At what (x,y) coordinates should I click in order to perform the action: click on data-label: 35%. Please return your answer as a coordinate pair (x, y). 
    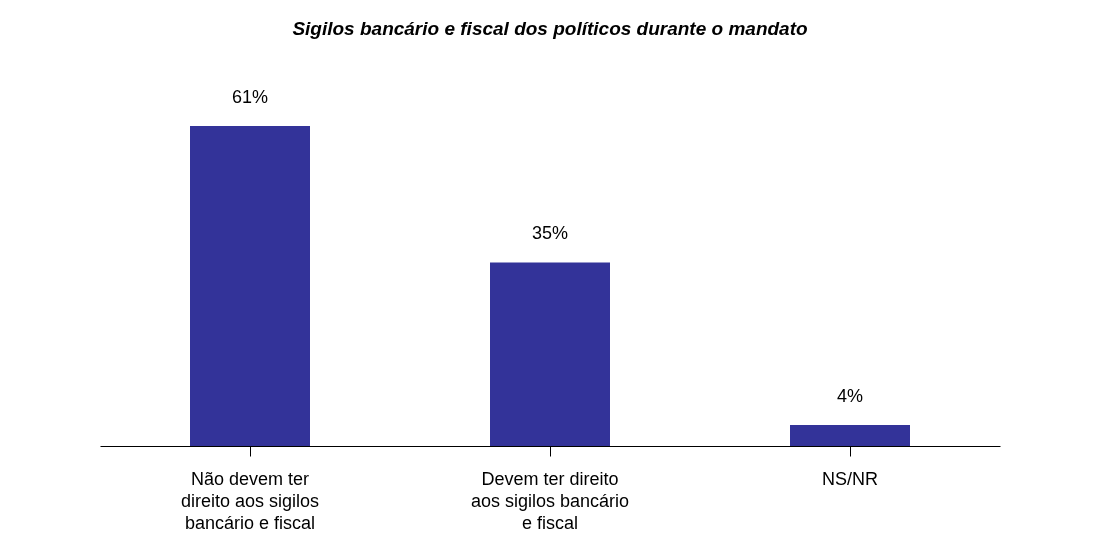
    Looking at the image, I should click on (550, 233).